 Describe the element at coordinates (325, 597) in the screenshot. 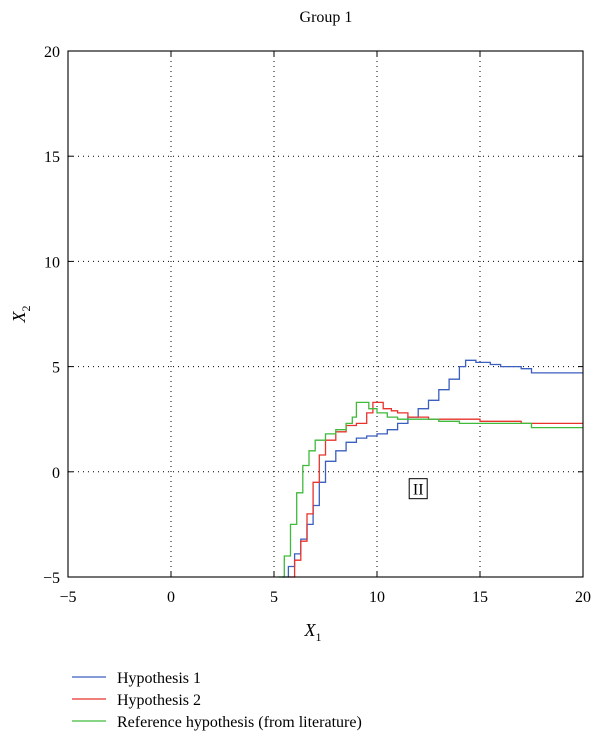

I see `x-tick-labels: −5 0 5 10 15 20` at that location.